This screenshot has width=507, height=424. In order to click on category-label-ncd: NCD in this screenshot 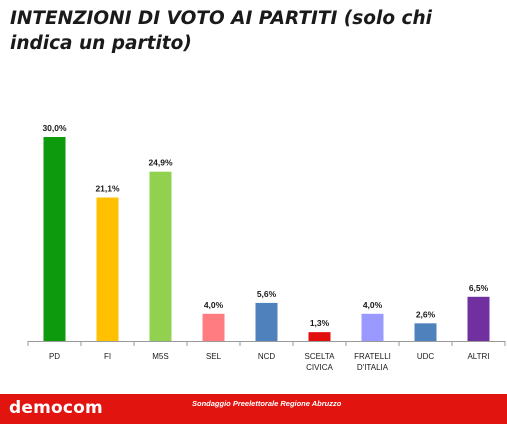, I will do `click(267, 356)`.